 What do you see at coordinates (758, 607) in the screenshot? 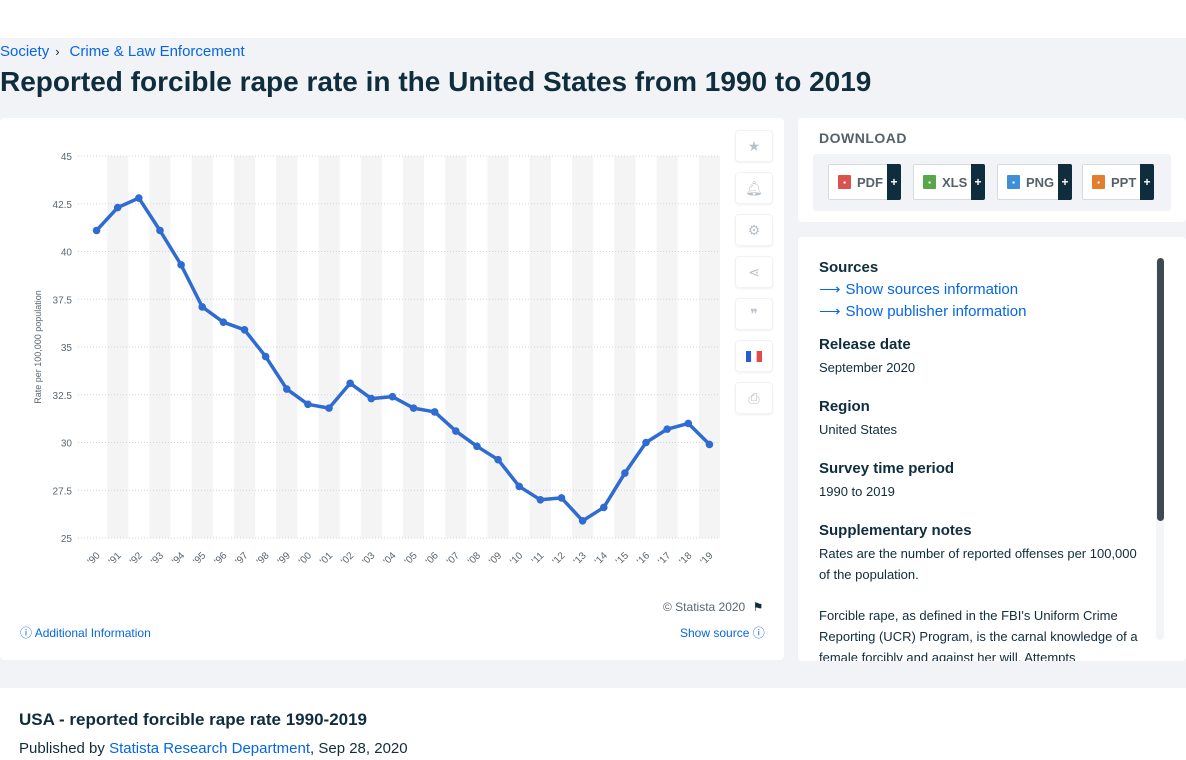
I see `flag-icon: ⚑` at bounding box center [758, 607].